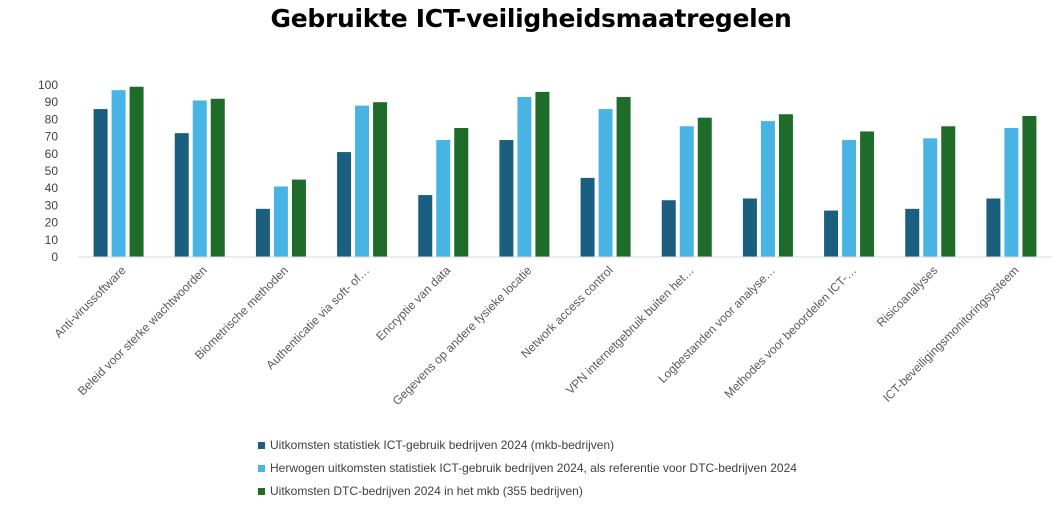 The width and height of the screenshot is (1062, 513). What do you see at coordinates (52, 240) in the screenshot?
I see `y-tick-label: 10` at bounding box center [52, 240].